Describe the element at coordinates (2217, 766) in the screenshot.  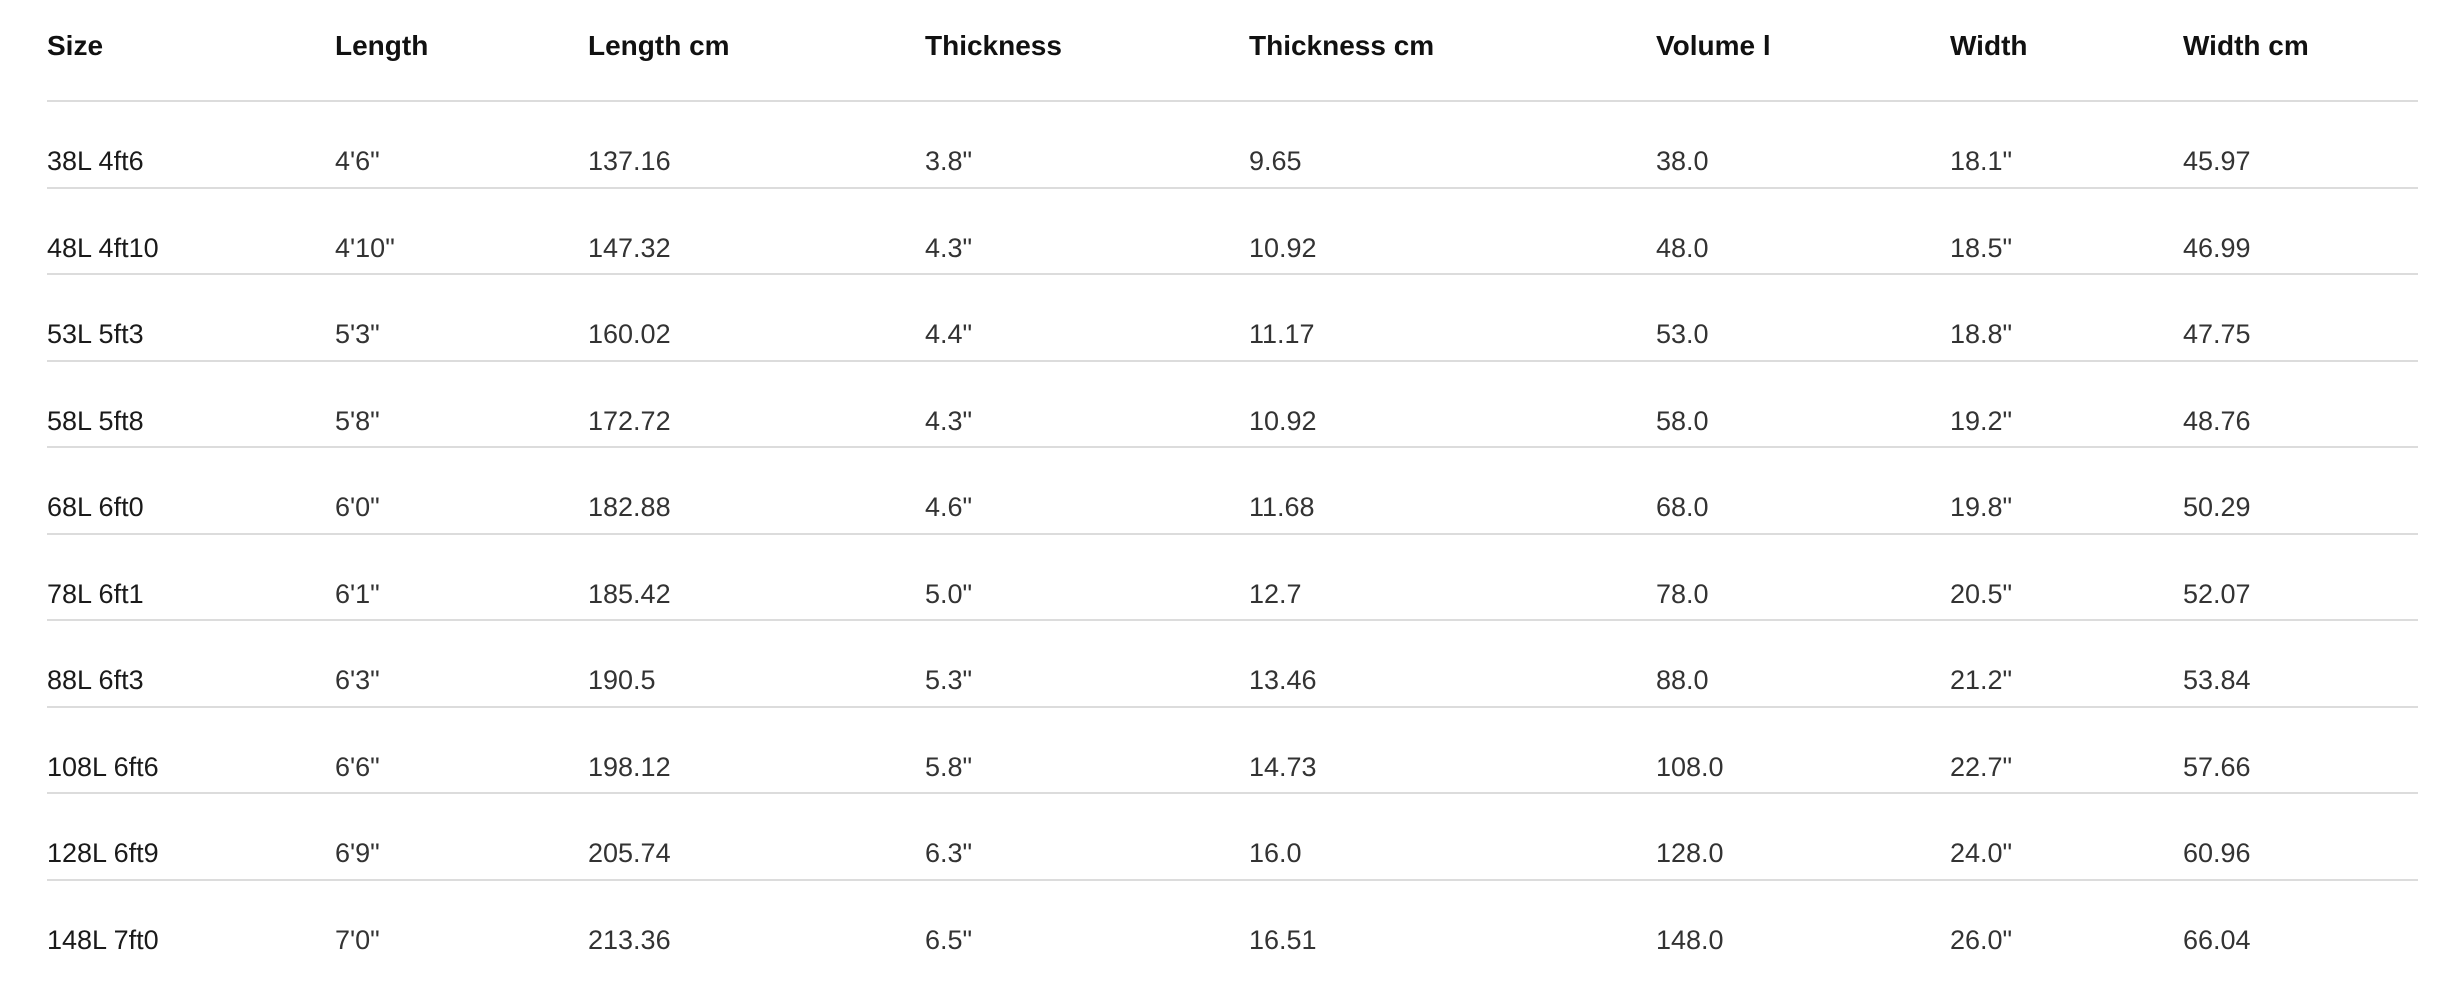
I see `cell-width-cm: 57.66` at that location.